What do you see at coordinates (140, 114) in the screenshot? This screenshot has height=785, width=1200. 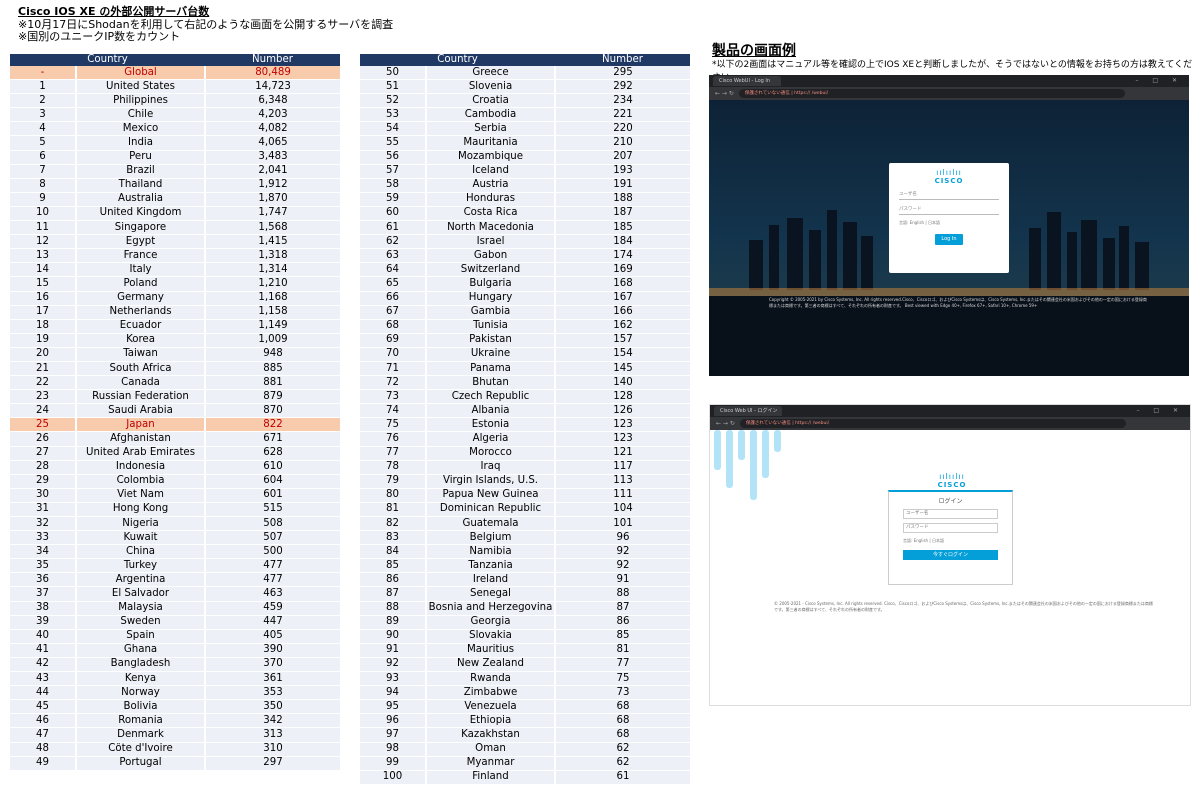 I see `country-cell: Chile` at bounding box center [140, 114].